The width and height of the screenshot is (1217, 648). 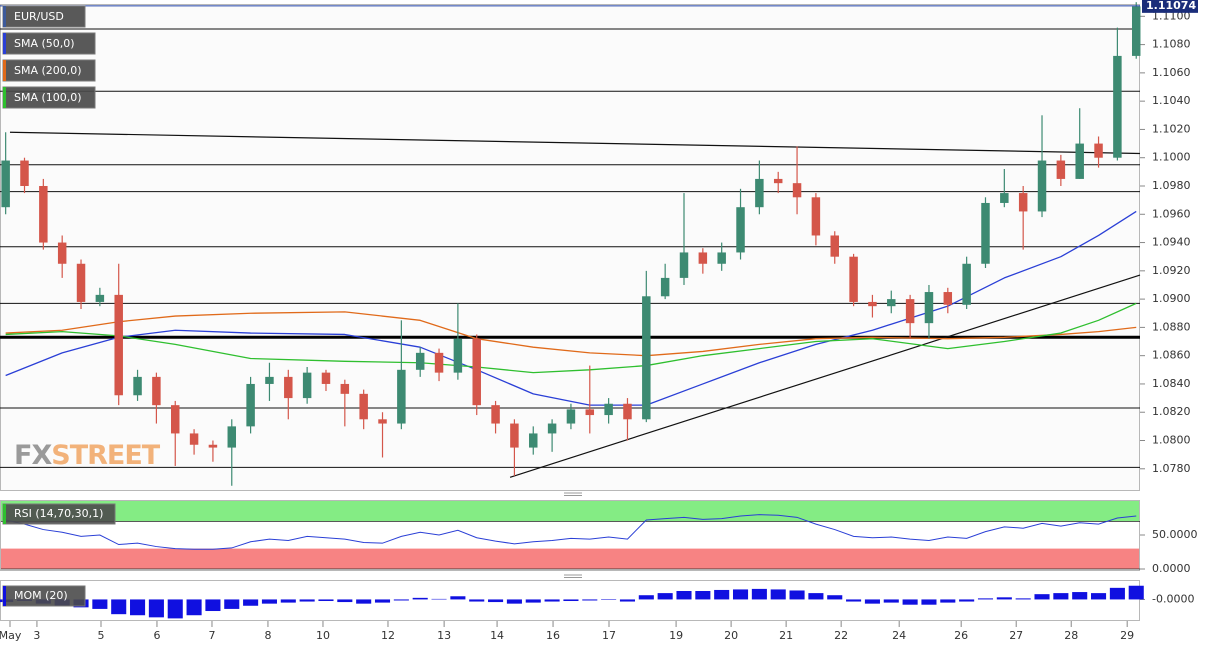 I want to click on y-tick-label: 1.0780, so click(x=1171, y=468).